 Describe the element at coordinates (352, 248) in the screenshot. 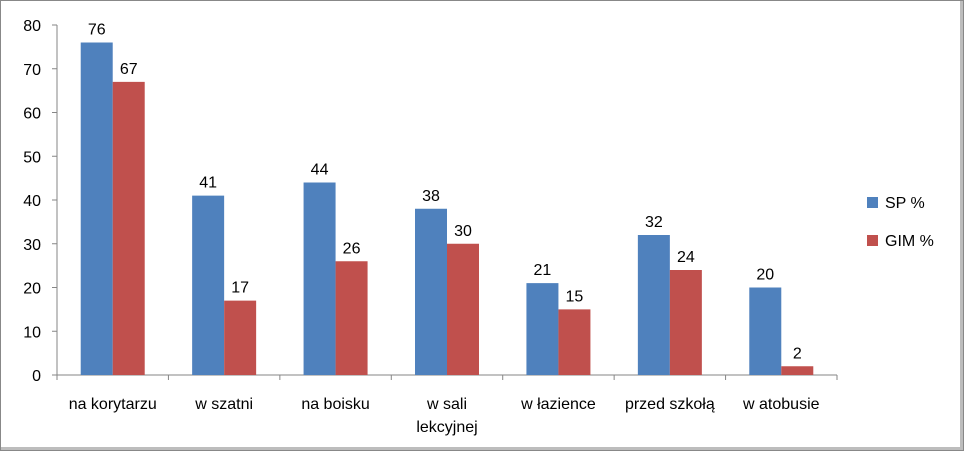

I see `data-label: 26` at that location.